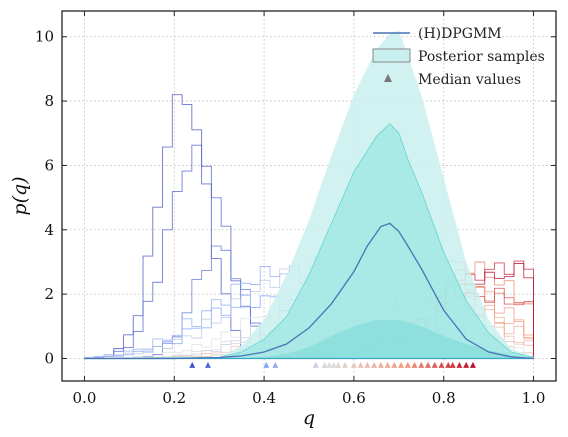 The height and width of the screenshot is (437, 568). I want to click on y-axis-label: p(q), so click(20, 195).